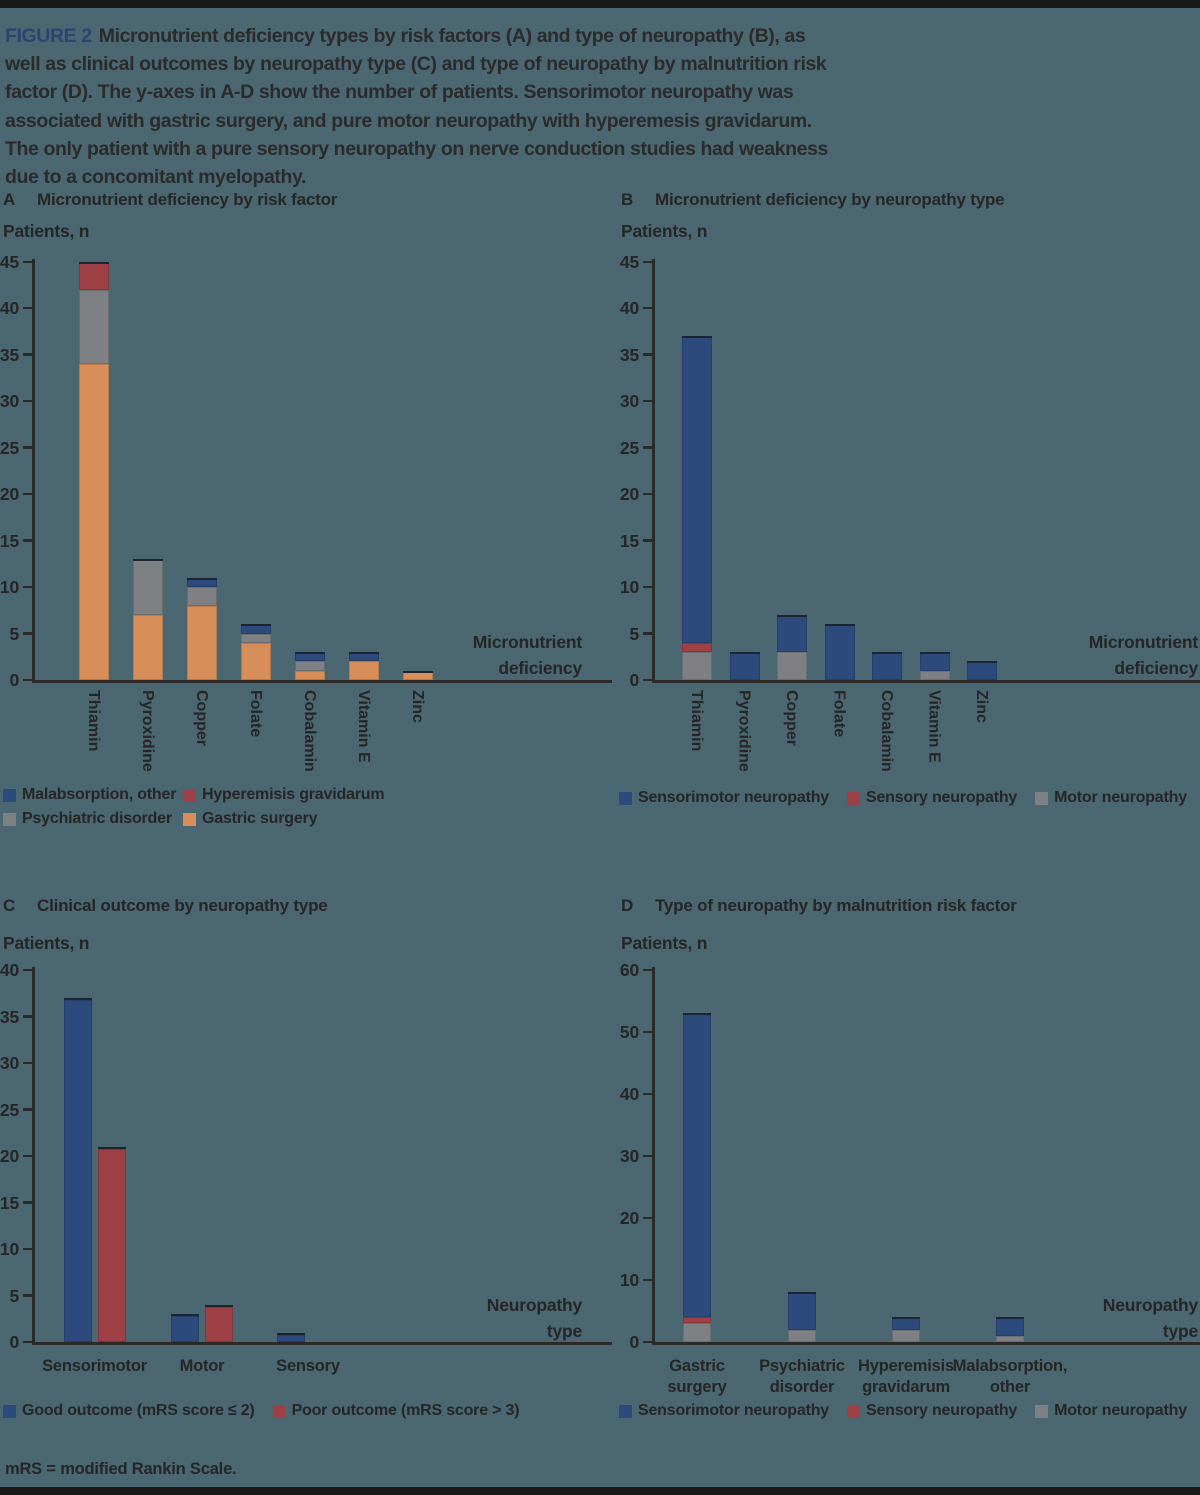 The height and width of the screenshot is (1495, 1200). I want to click on x-category-label: Cobalamin, so click(309, 731).